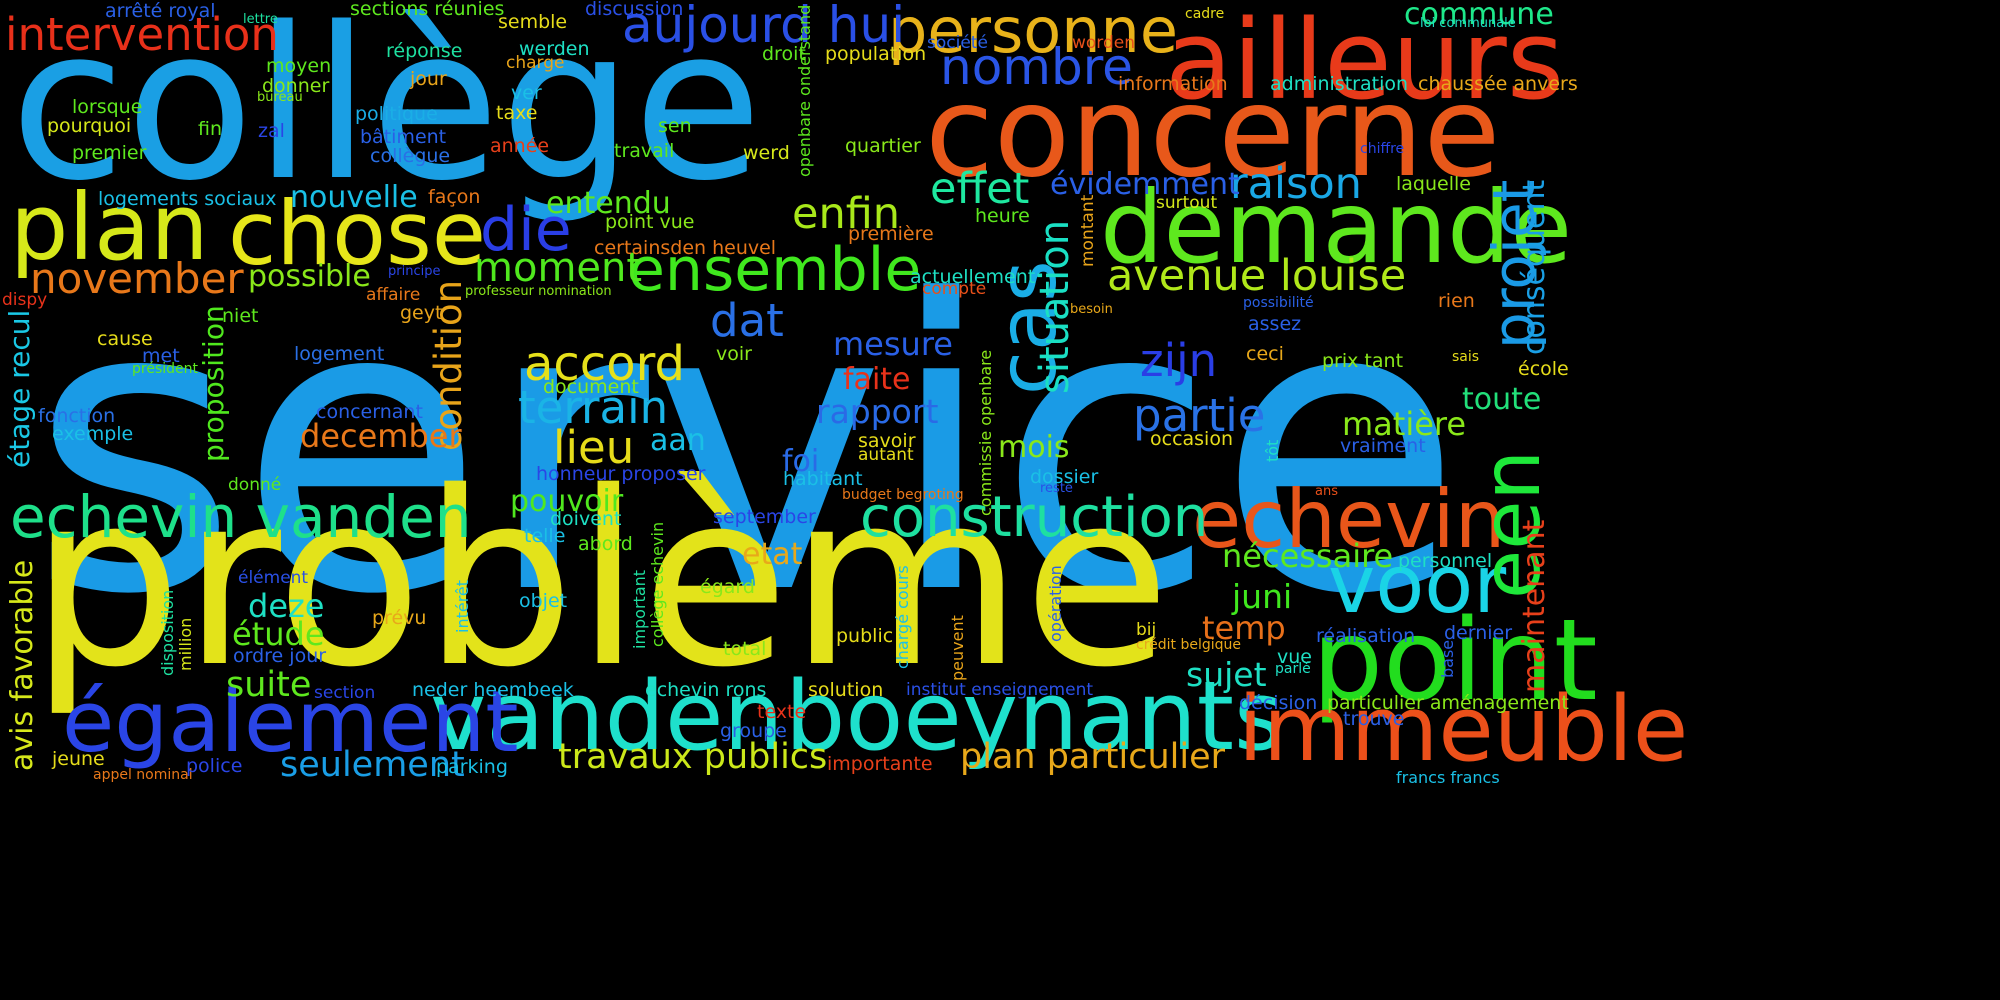 This screenshot has height=1000, width=2000. Describe the element at coordinates (903, 495) in the screenshot. I see `word-budget-begroting: budget begroting` at that location.